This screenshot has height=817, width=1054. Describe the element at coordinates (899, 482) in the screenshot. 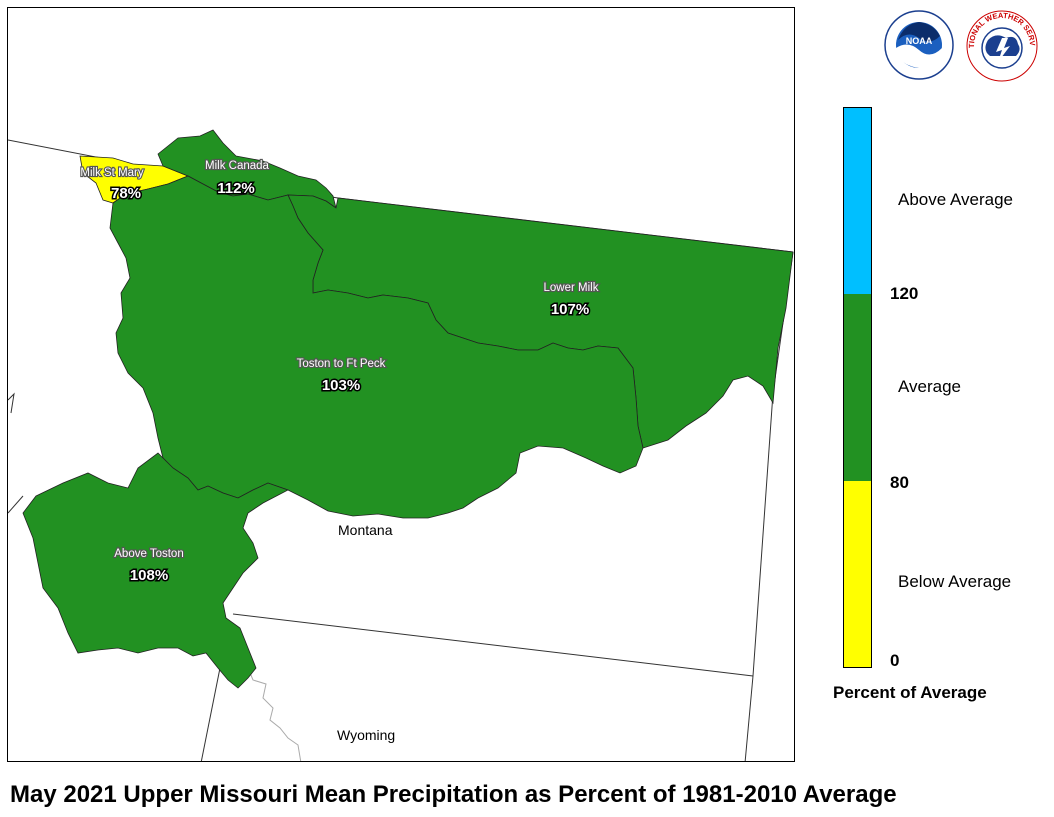

I see `legend-tick-80: 80` at that location.